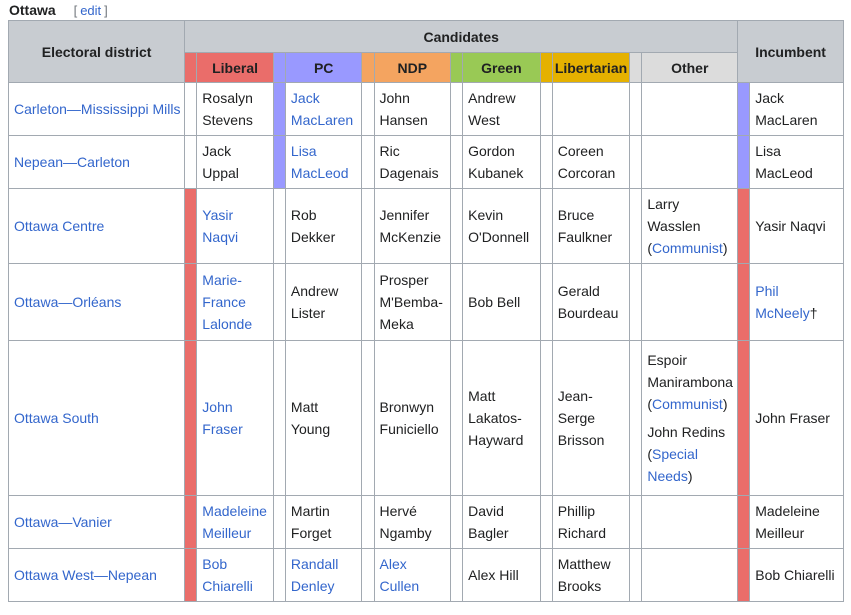  Describe the element at coordinates (405, 533) in the screenshot. I see `candidate-name-line: Ngamby` at that location.